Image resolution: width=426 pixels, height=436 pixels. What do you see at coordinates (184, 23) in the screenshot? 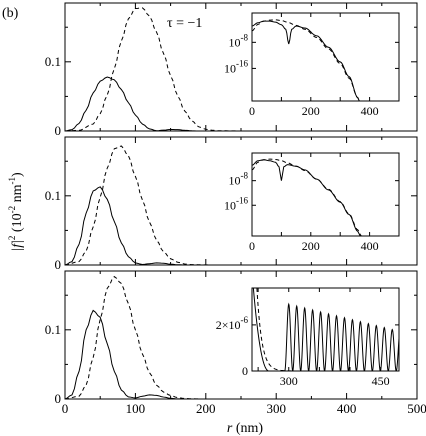
I see `tau-annotation: τ = −1` at bounding box center [184, 23].